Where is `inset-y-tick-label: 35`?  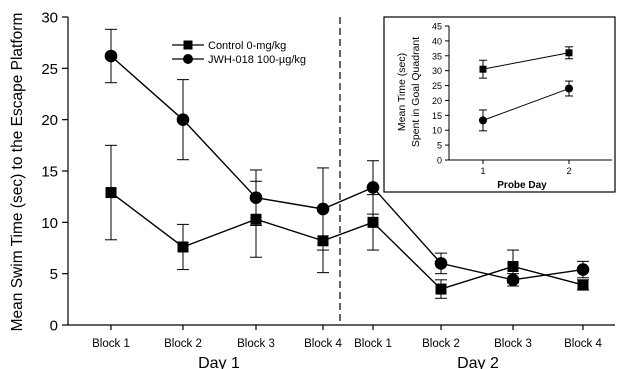
inset-y-tick-label: 35 is located at coordinates (437, 56).